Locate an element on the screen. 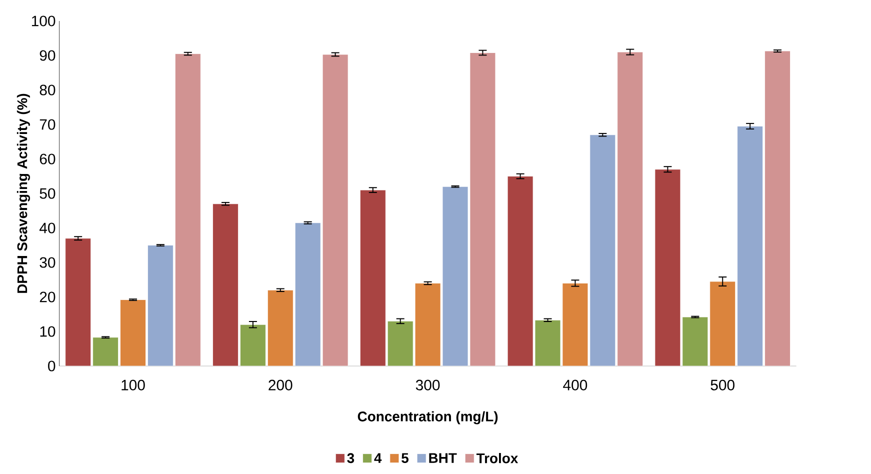 This screenshot has width=871, height=474. y-tick-label: 70 is located at coordinates (48, 124).